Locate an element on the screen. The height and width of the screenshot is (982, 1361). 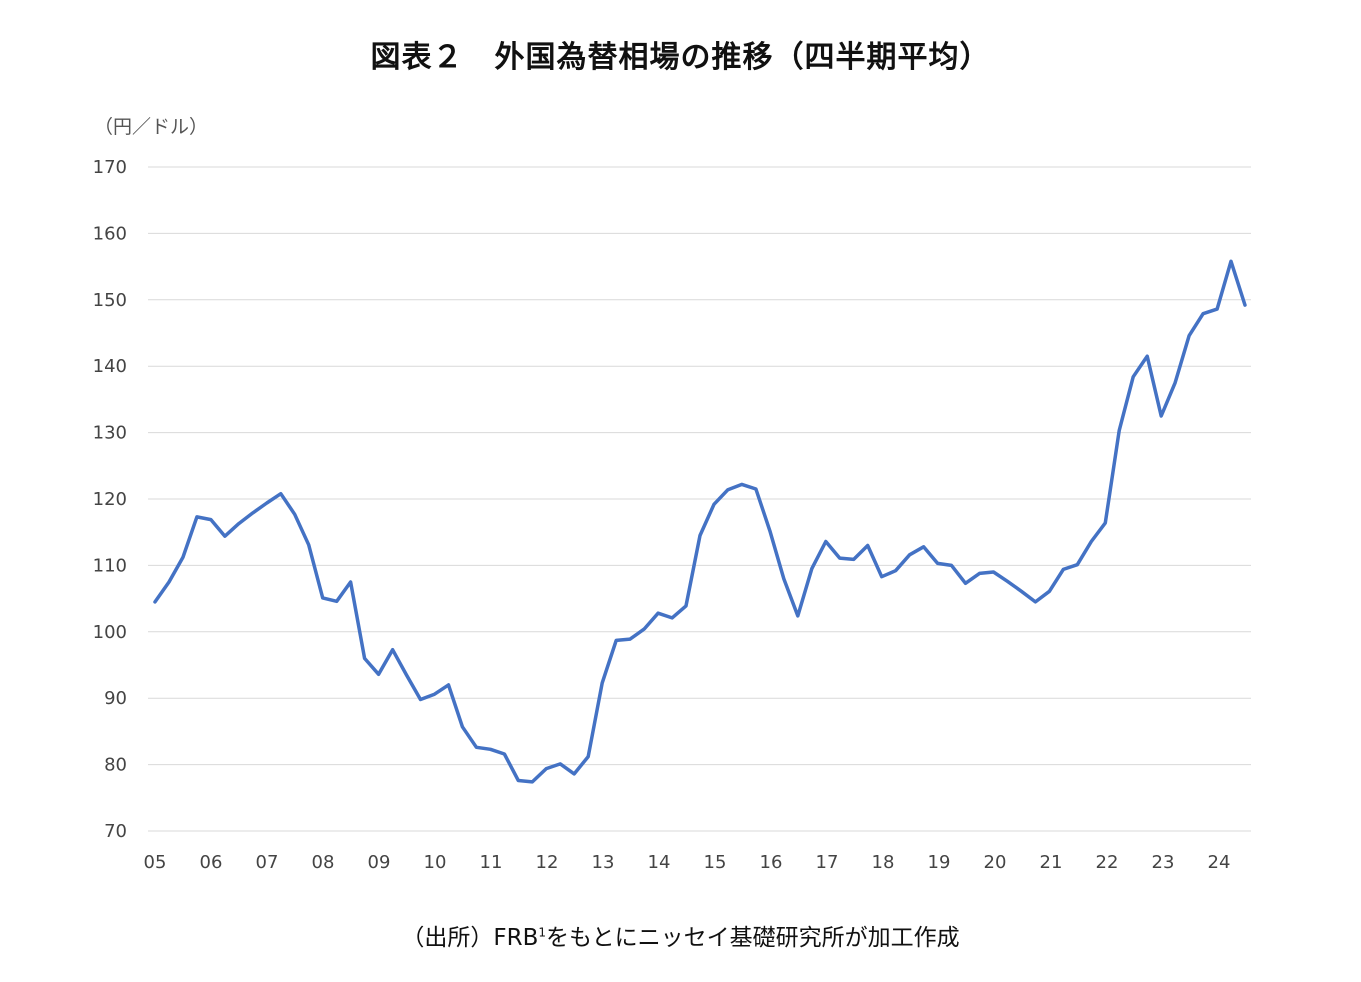
y-tick-label: 160 is located at coordinates (110, 233).